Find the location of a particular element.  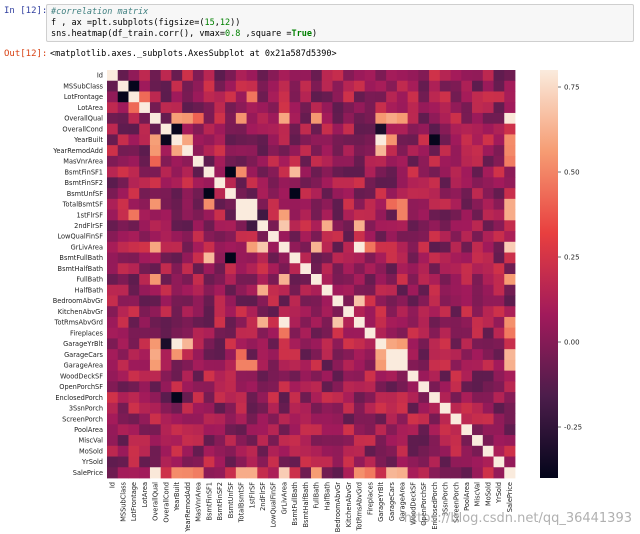

x-tick-label: MiscVal is located at coordinates (478, 494).